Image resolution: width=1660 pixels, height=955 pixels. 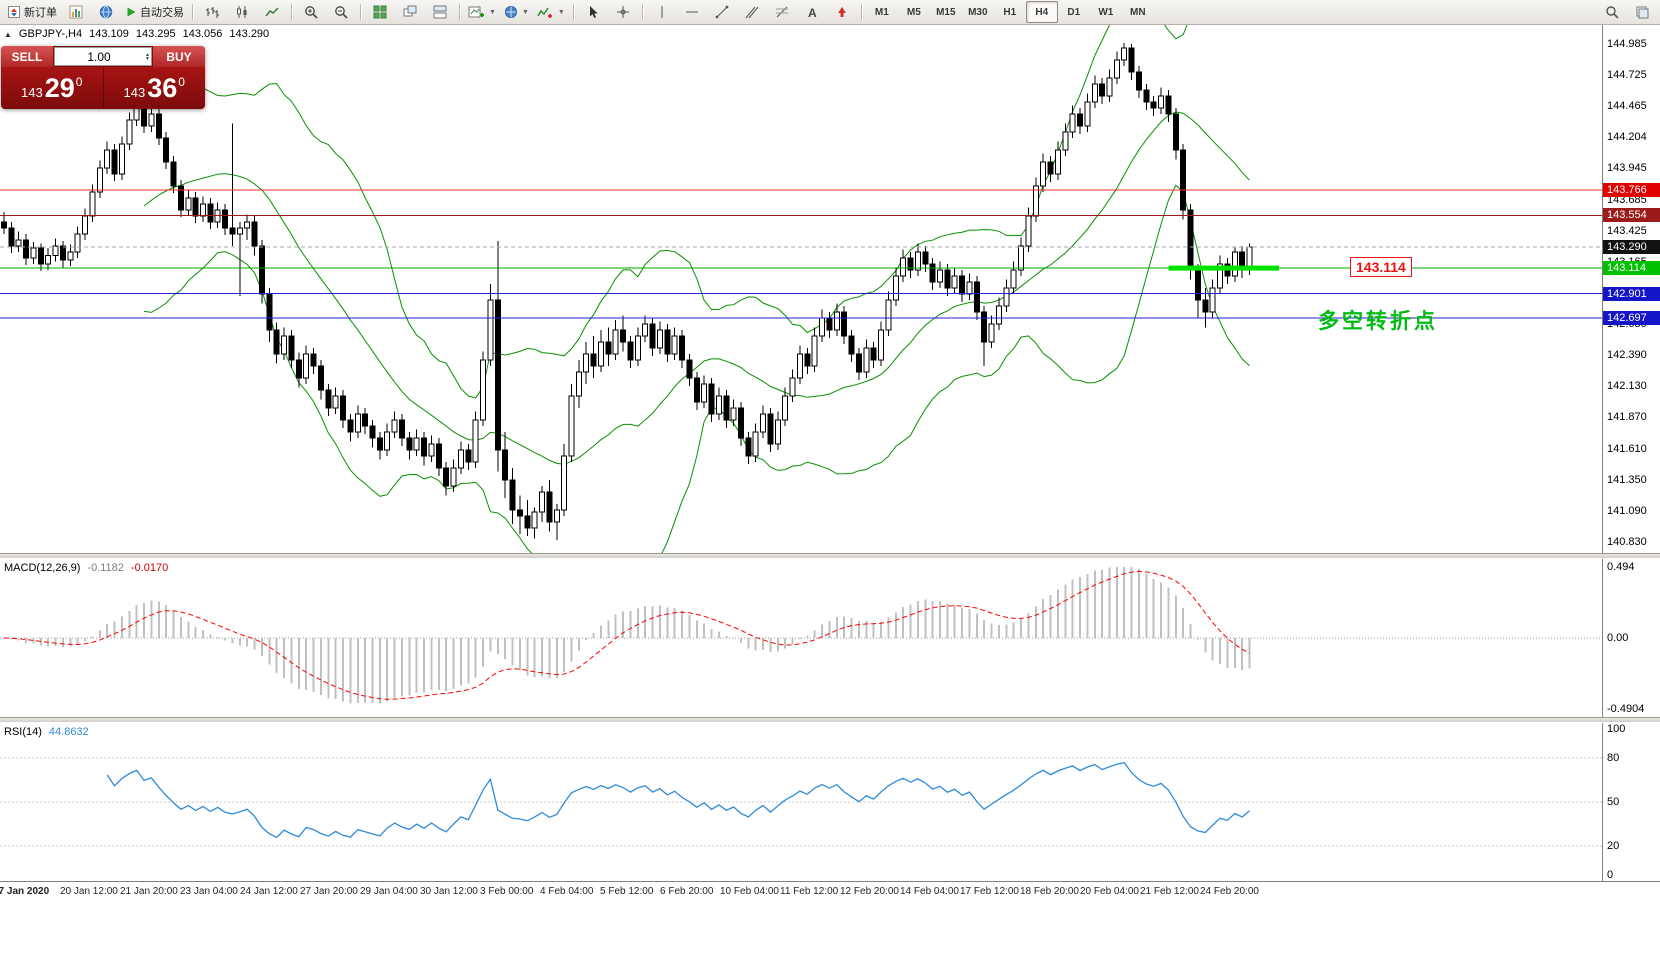 I want to click on time-axis-label: 4 Feb 04:00, so click(x=567, y=891).